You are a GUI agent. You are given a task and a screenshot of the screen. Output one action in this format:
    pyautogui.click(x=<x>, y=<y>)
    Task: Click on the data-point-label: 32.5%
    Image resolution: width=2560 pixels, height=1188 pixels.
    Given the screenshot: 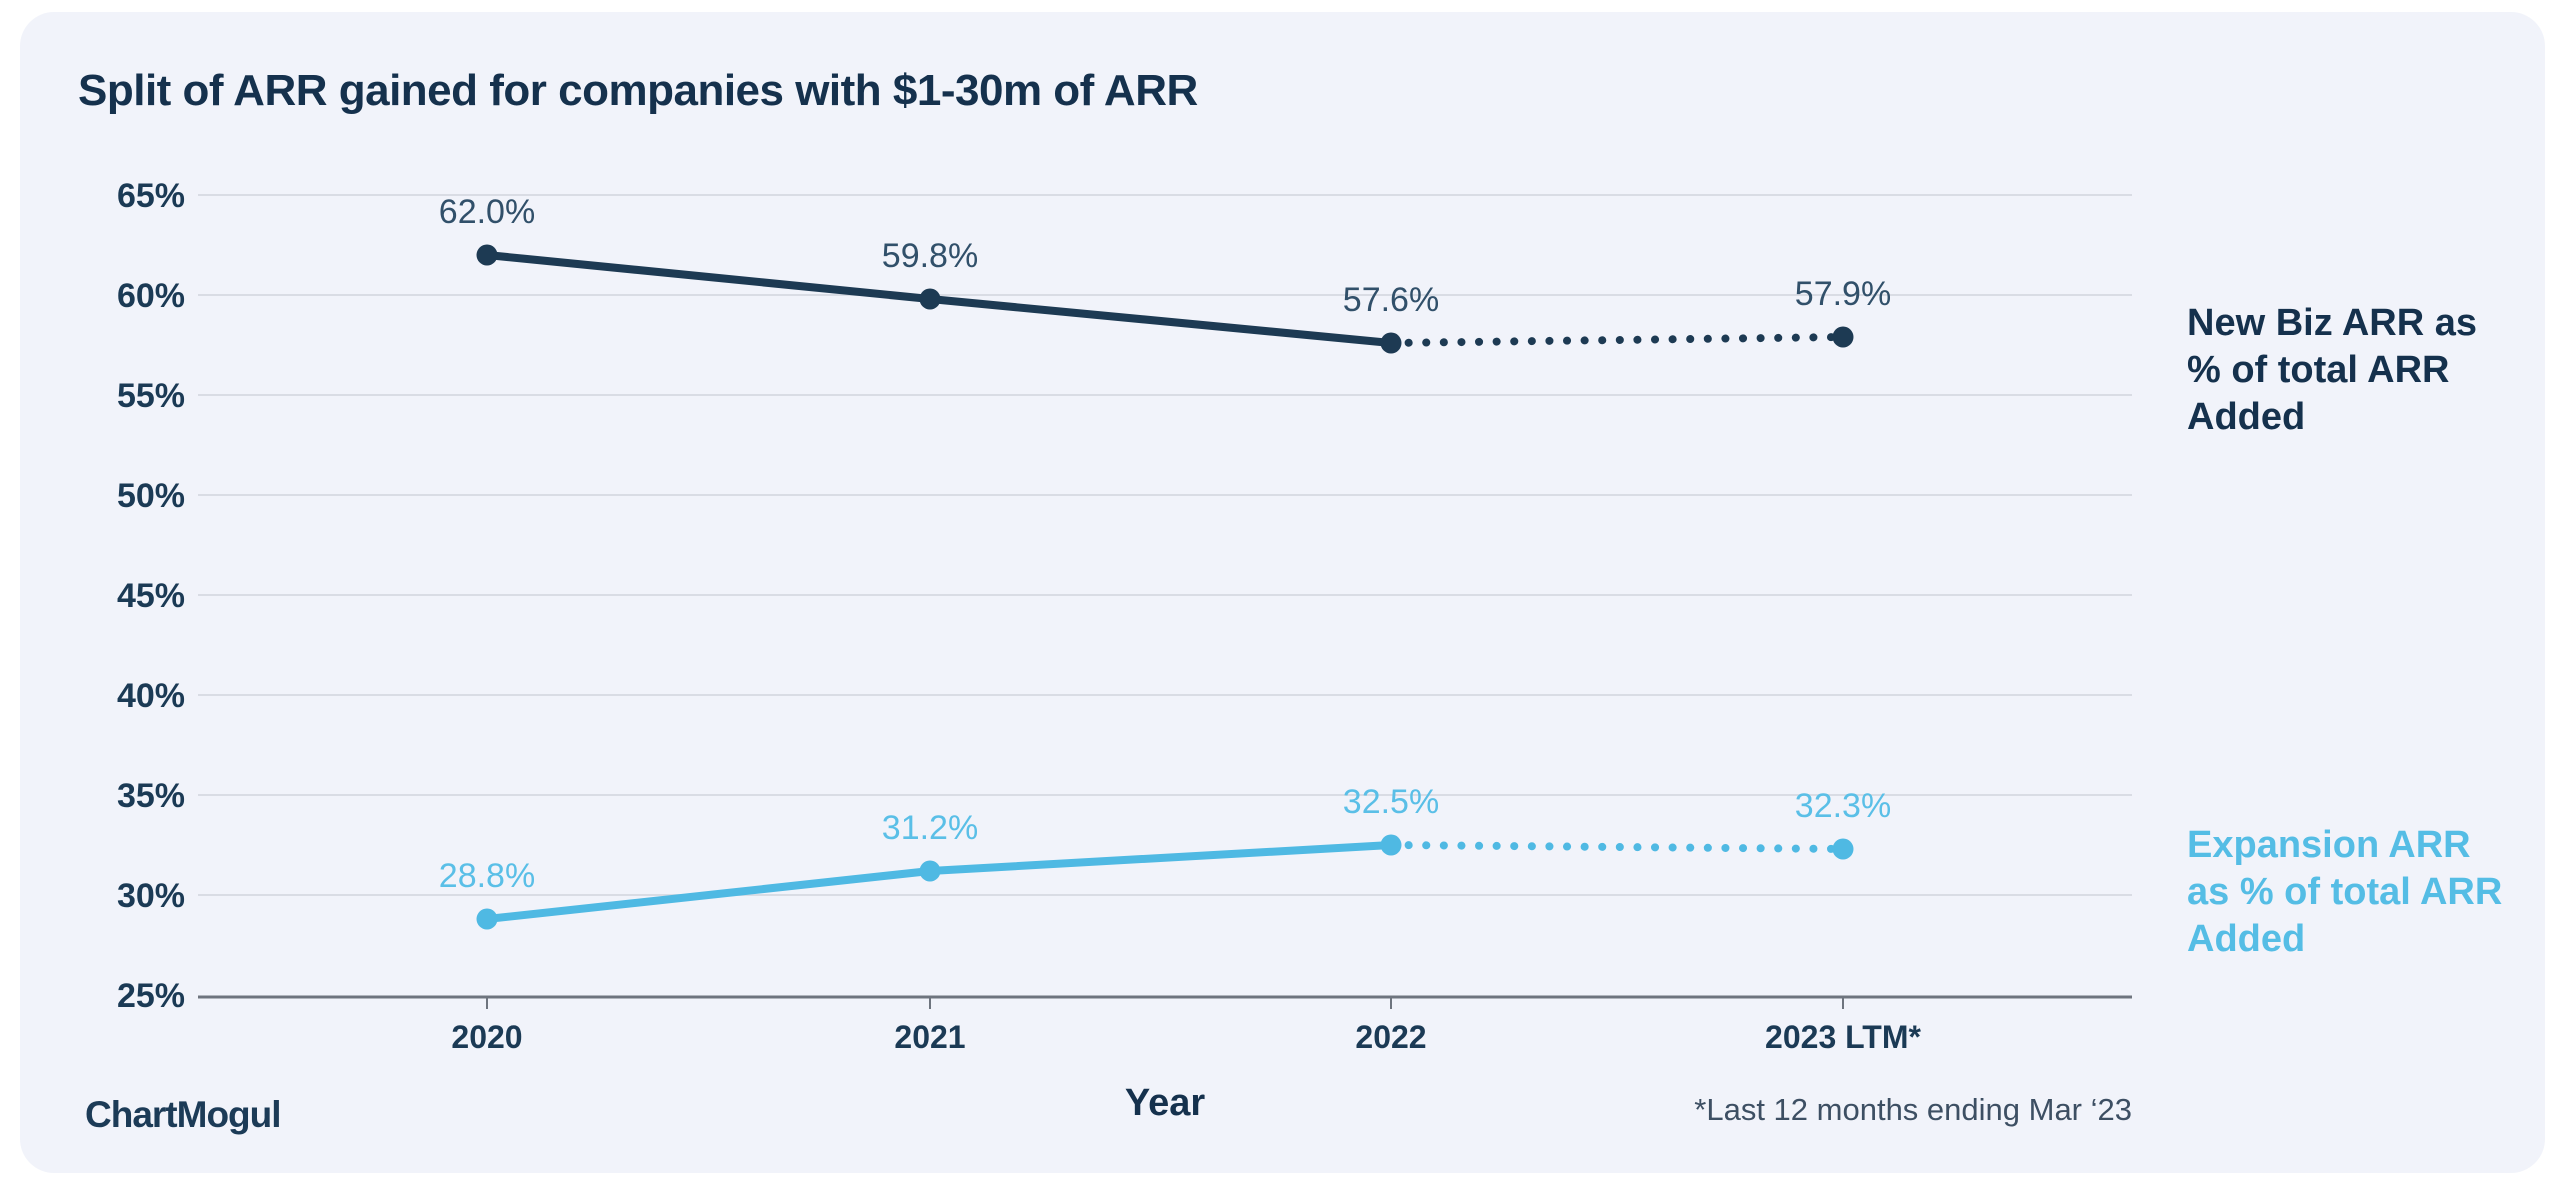 What is the action you would take?
    pyautogui.click(x=1391, y=802)
    